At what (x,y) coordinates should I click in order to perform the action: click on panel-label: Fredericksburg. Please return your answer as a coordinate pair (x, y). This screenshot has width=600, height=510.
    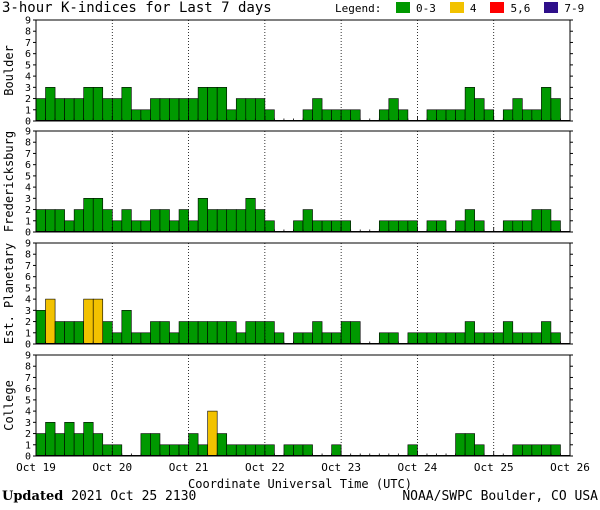
    Looking at the image, I should click on (9, 181).